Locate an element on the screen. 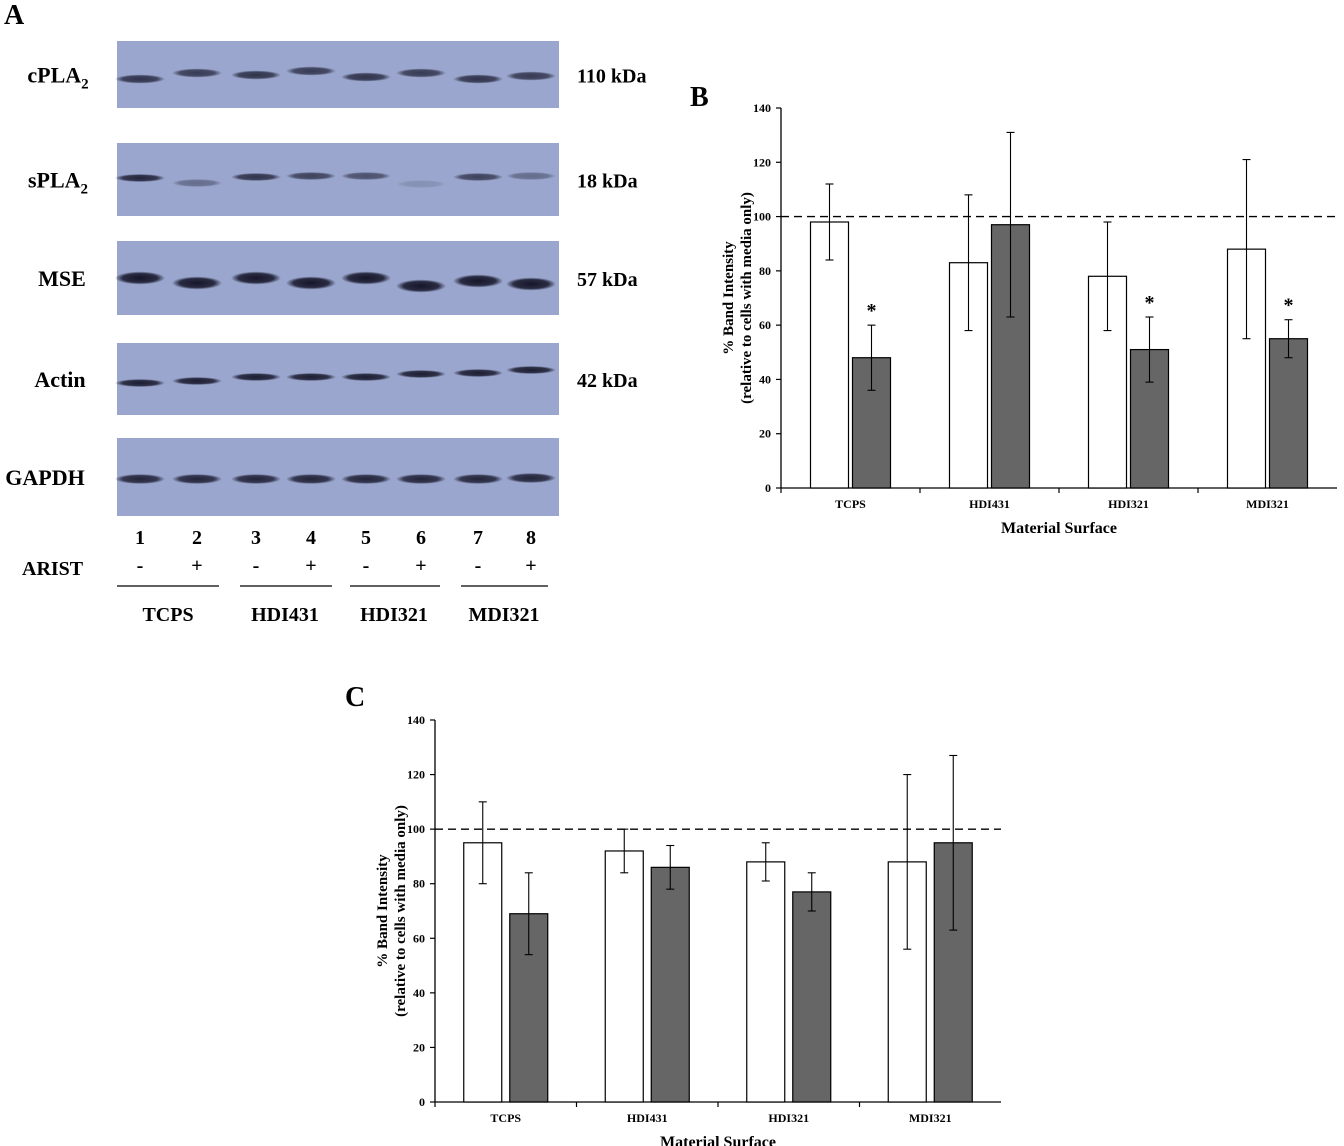 The width and height of the screenshot is (1344, 1146). blot-row-label: GAPDH is located at coordinates (44, 477).